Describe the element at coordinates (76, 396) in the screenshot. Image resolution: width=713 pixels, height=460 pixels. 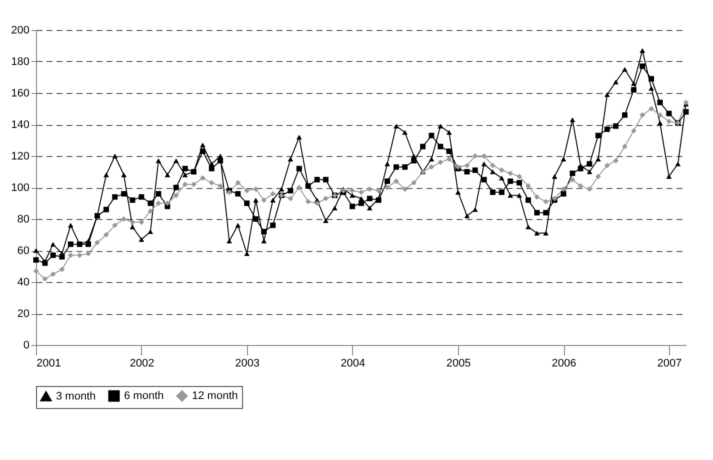
I see `legend-label: 3 month` at that location.